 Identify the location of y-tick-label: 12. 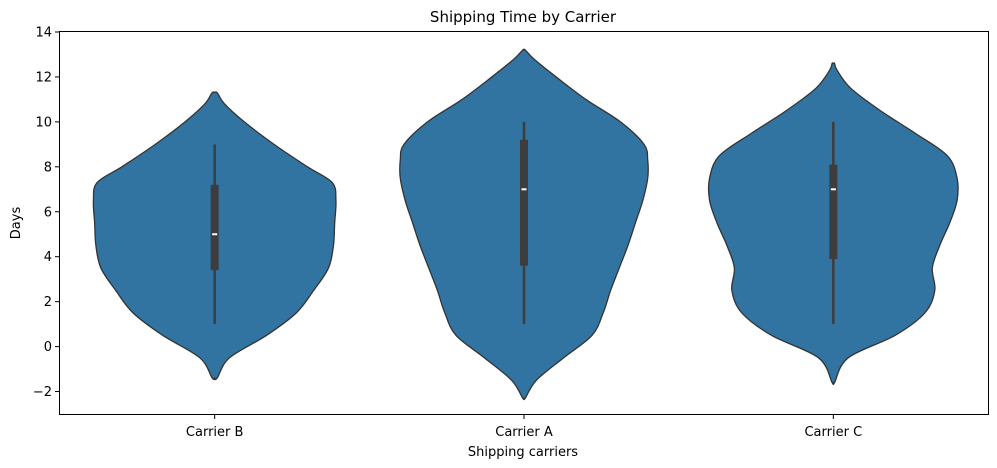
(43, 77).